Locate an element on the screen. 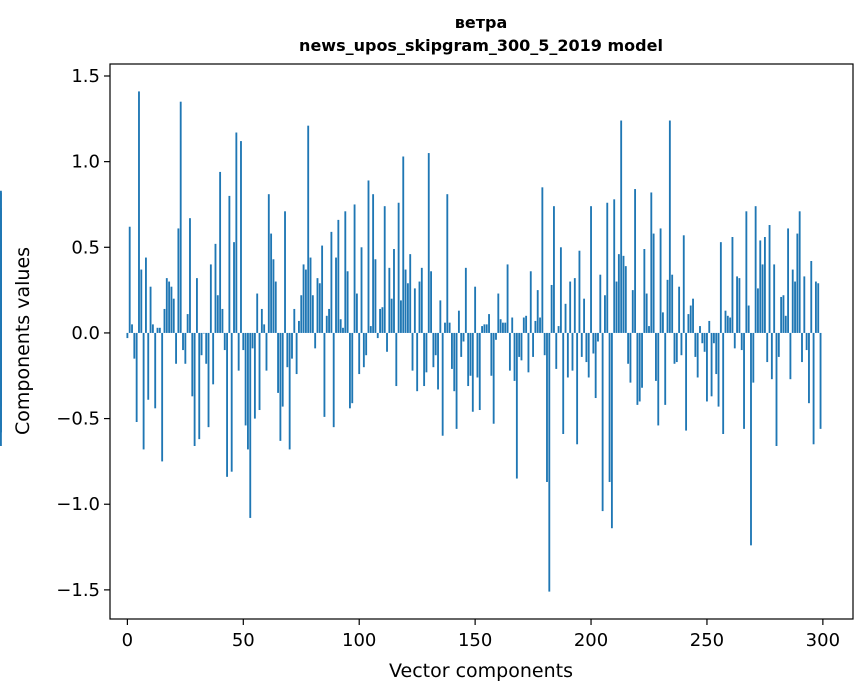 Image resolution: width=867 pixels, height=696 pixels. x-tick-label: 50 is located at coordinates (243, 640).